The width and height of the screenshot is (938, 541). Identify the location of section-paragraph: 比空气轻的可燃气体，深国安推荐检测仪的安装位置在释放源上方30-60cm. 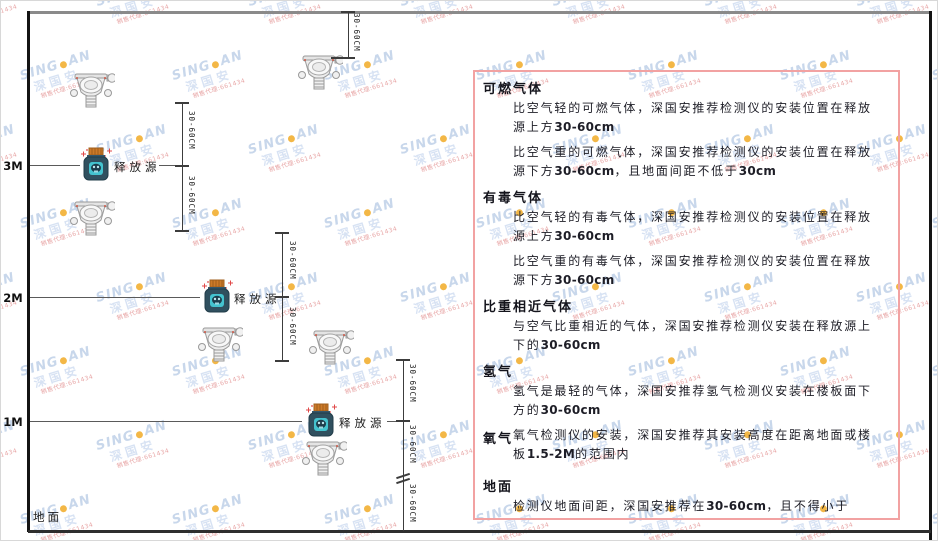
(692, 117).